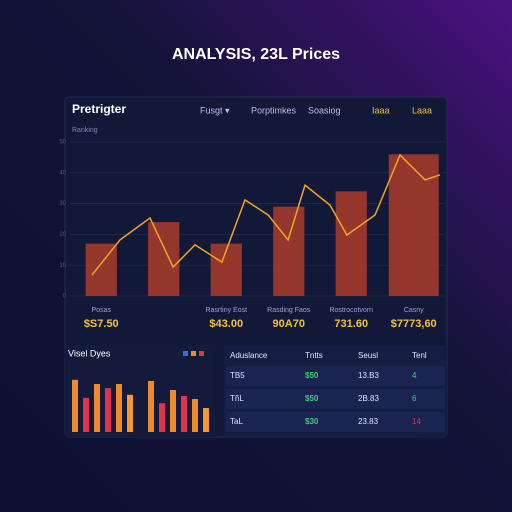  What do you see at coordinates (414, 398) in the screenshot?
I see `table-cell: 6` at bounding box center [414, 398].